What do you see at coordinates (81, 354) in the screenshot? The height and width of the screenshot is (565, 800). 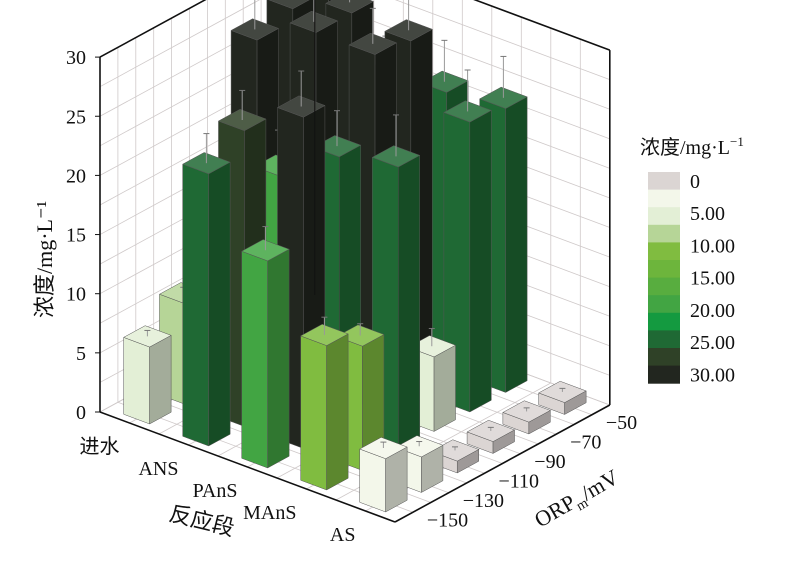 I see `z-tick-label: 5` at bounding box center [81, 354].